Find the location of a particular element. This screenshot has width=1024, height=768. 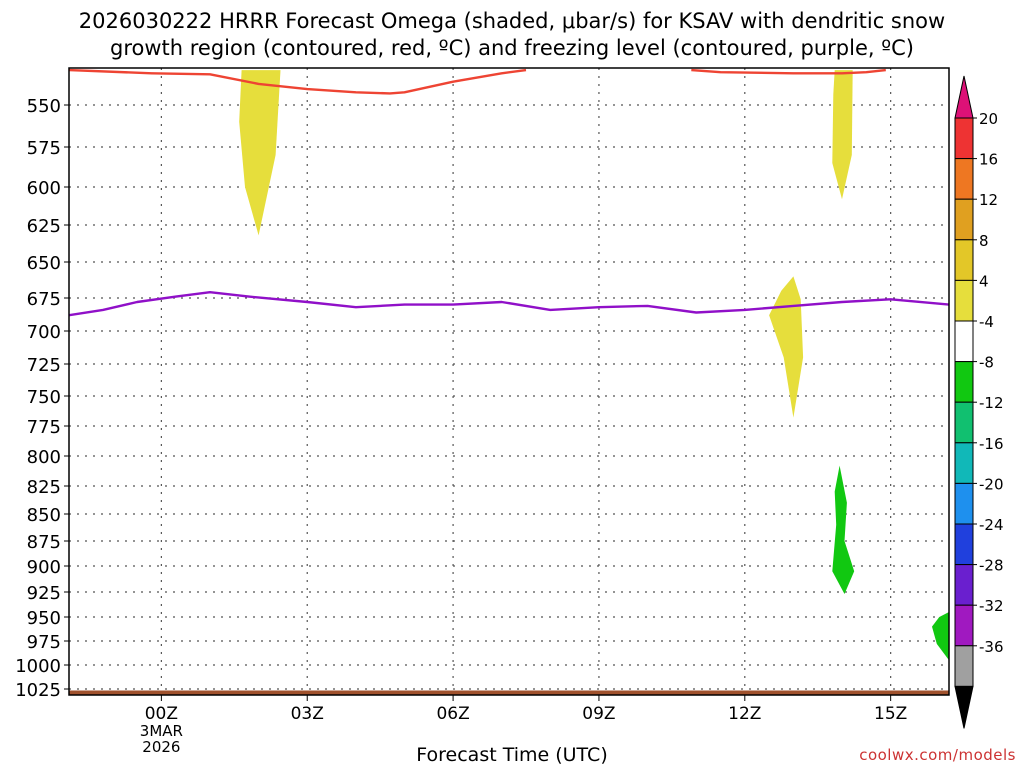

colorbar-label: -12 is located at coordinates (991, 403).